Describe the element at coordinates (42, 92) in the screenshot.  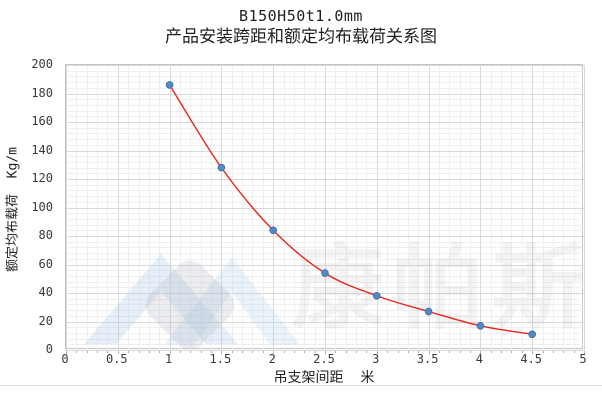
I see `y-tick-label: 180` at that location.